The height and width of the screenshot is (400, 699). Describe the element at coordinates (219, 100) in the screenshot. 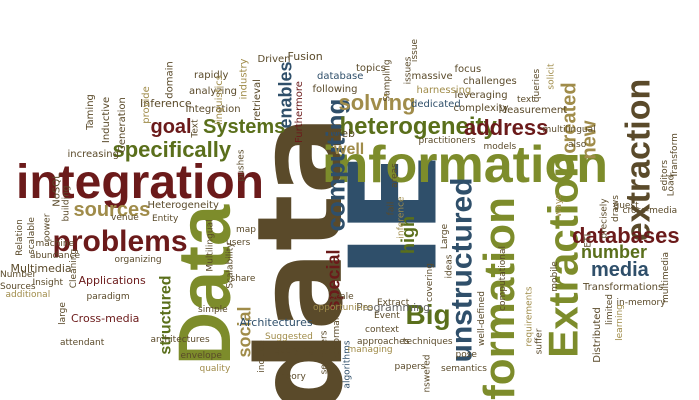

I see `word-linguistics: linguistics` at that location.